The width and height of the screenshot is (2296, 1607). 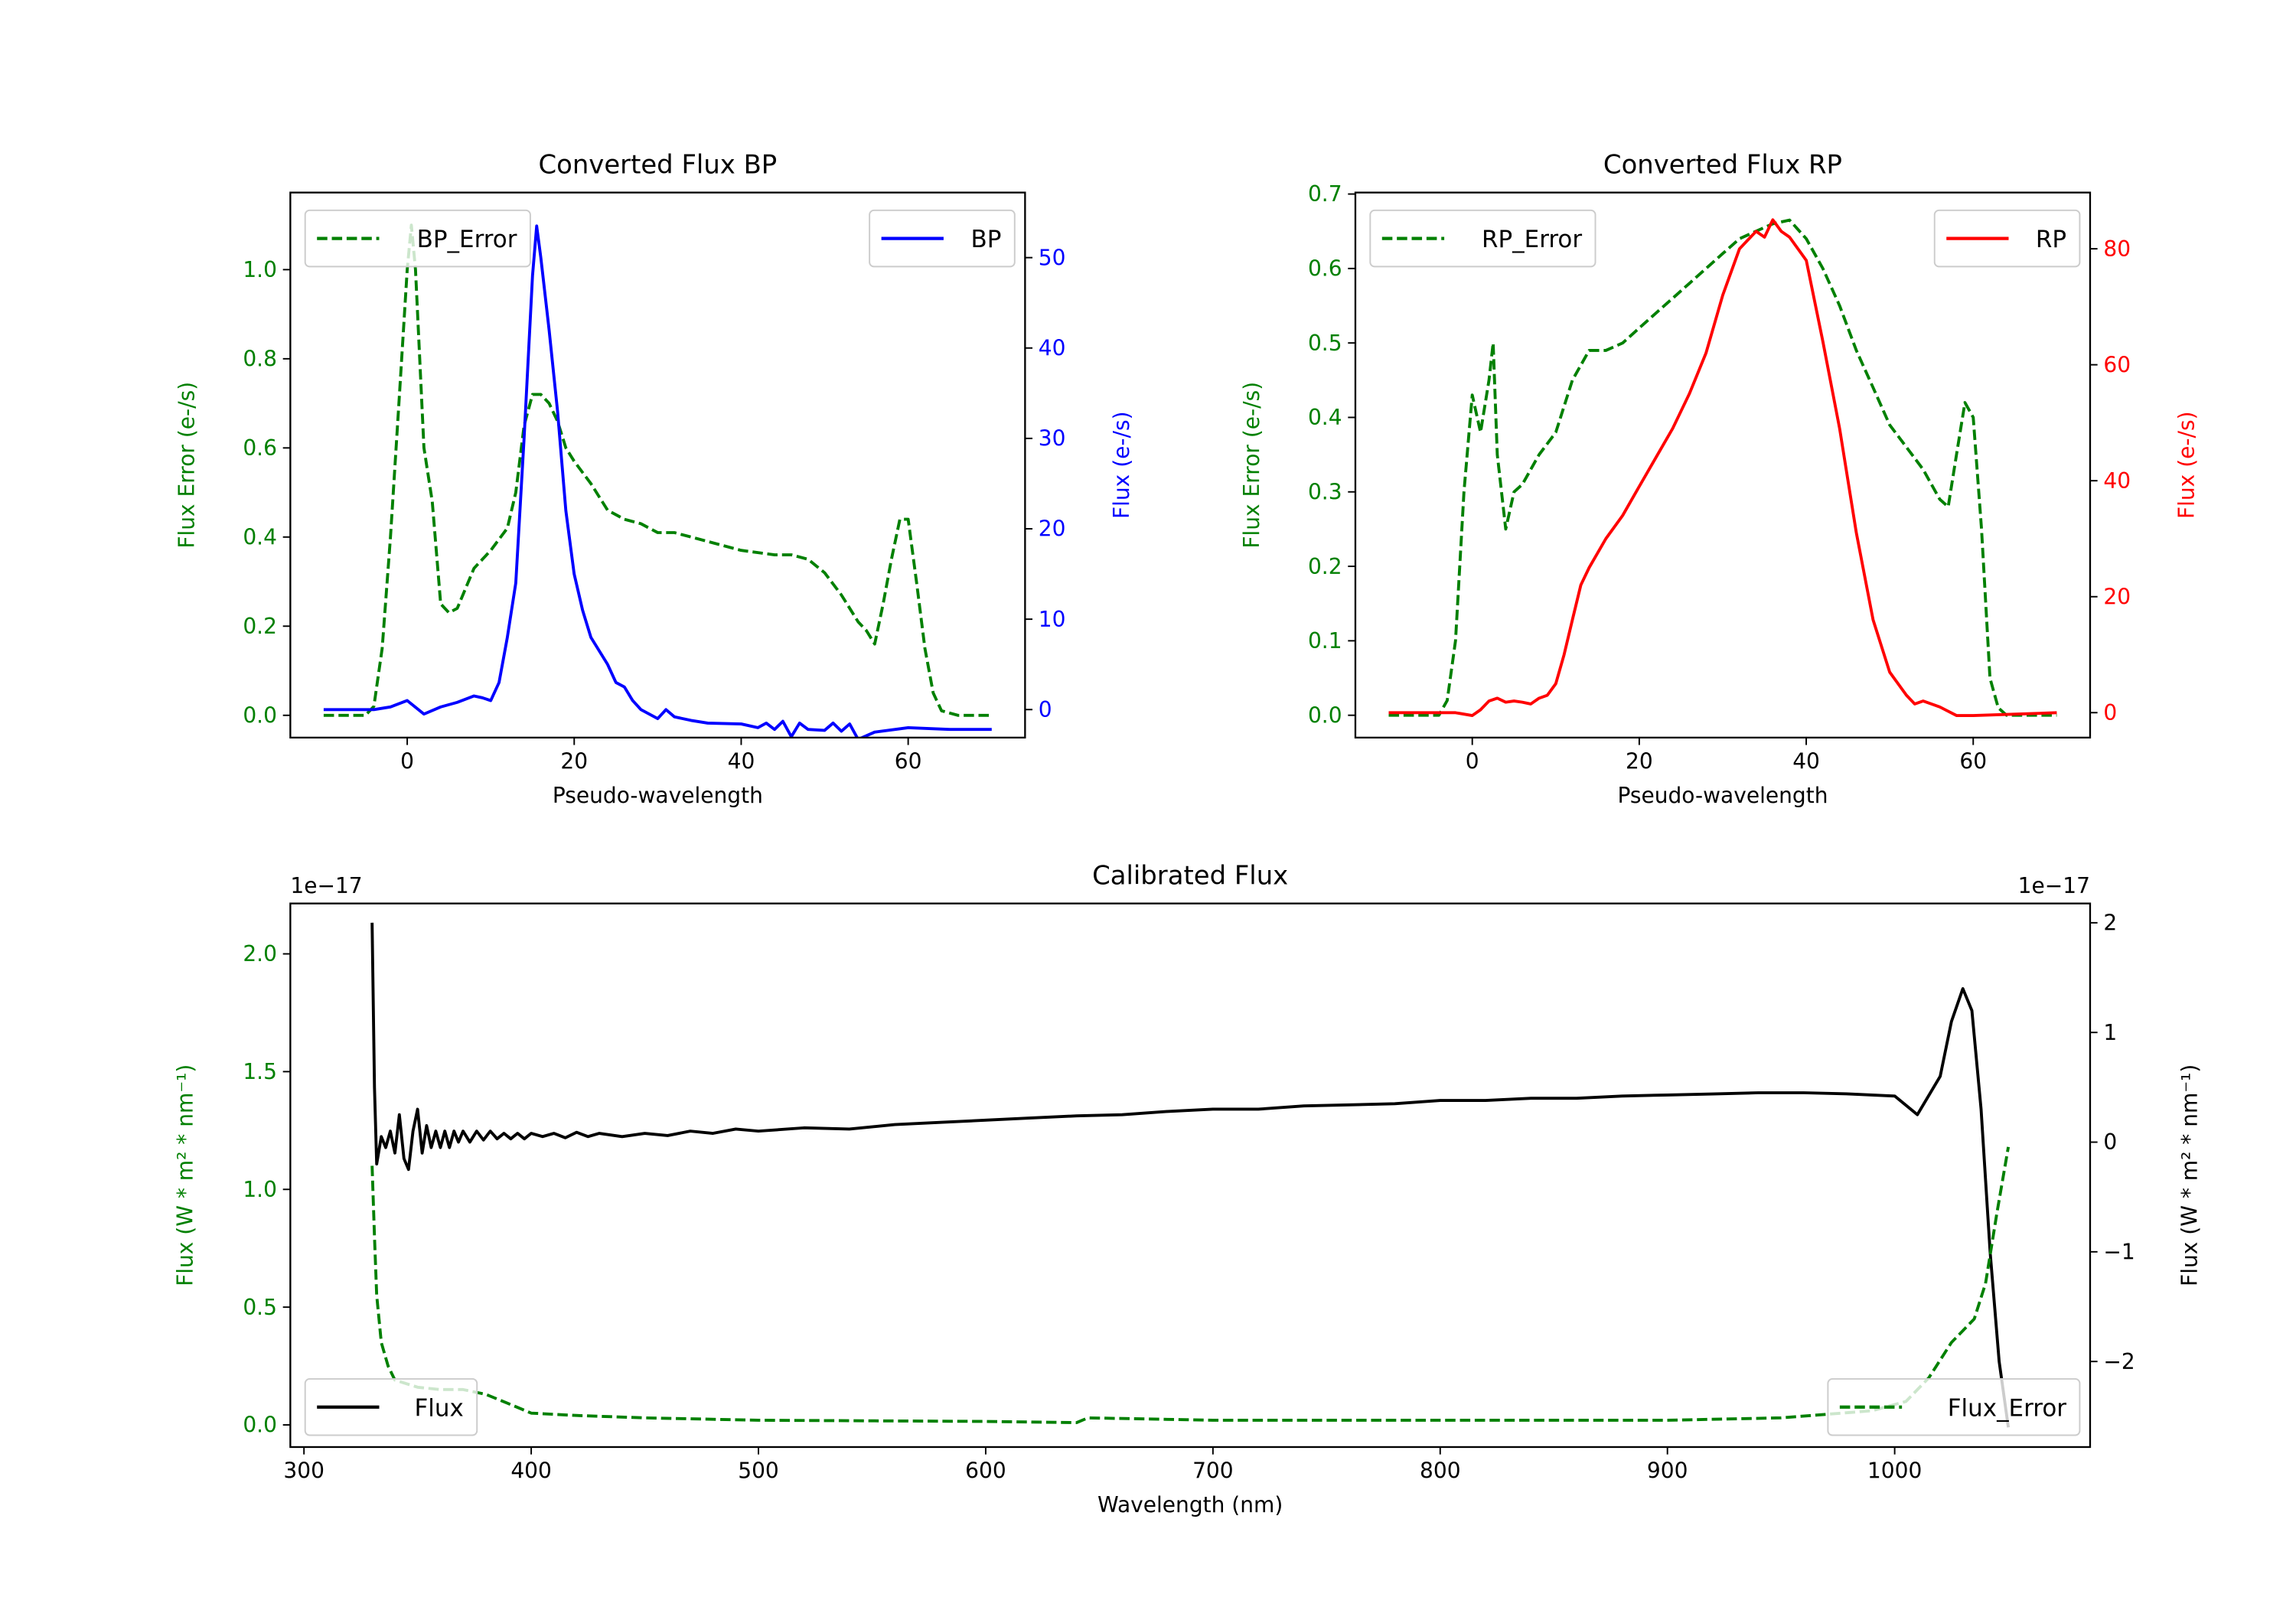 I want to click on x-tick-label: 1000, so click(x=1894, y=1471).